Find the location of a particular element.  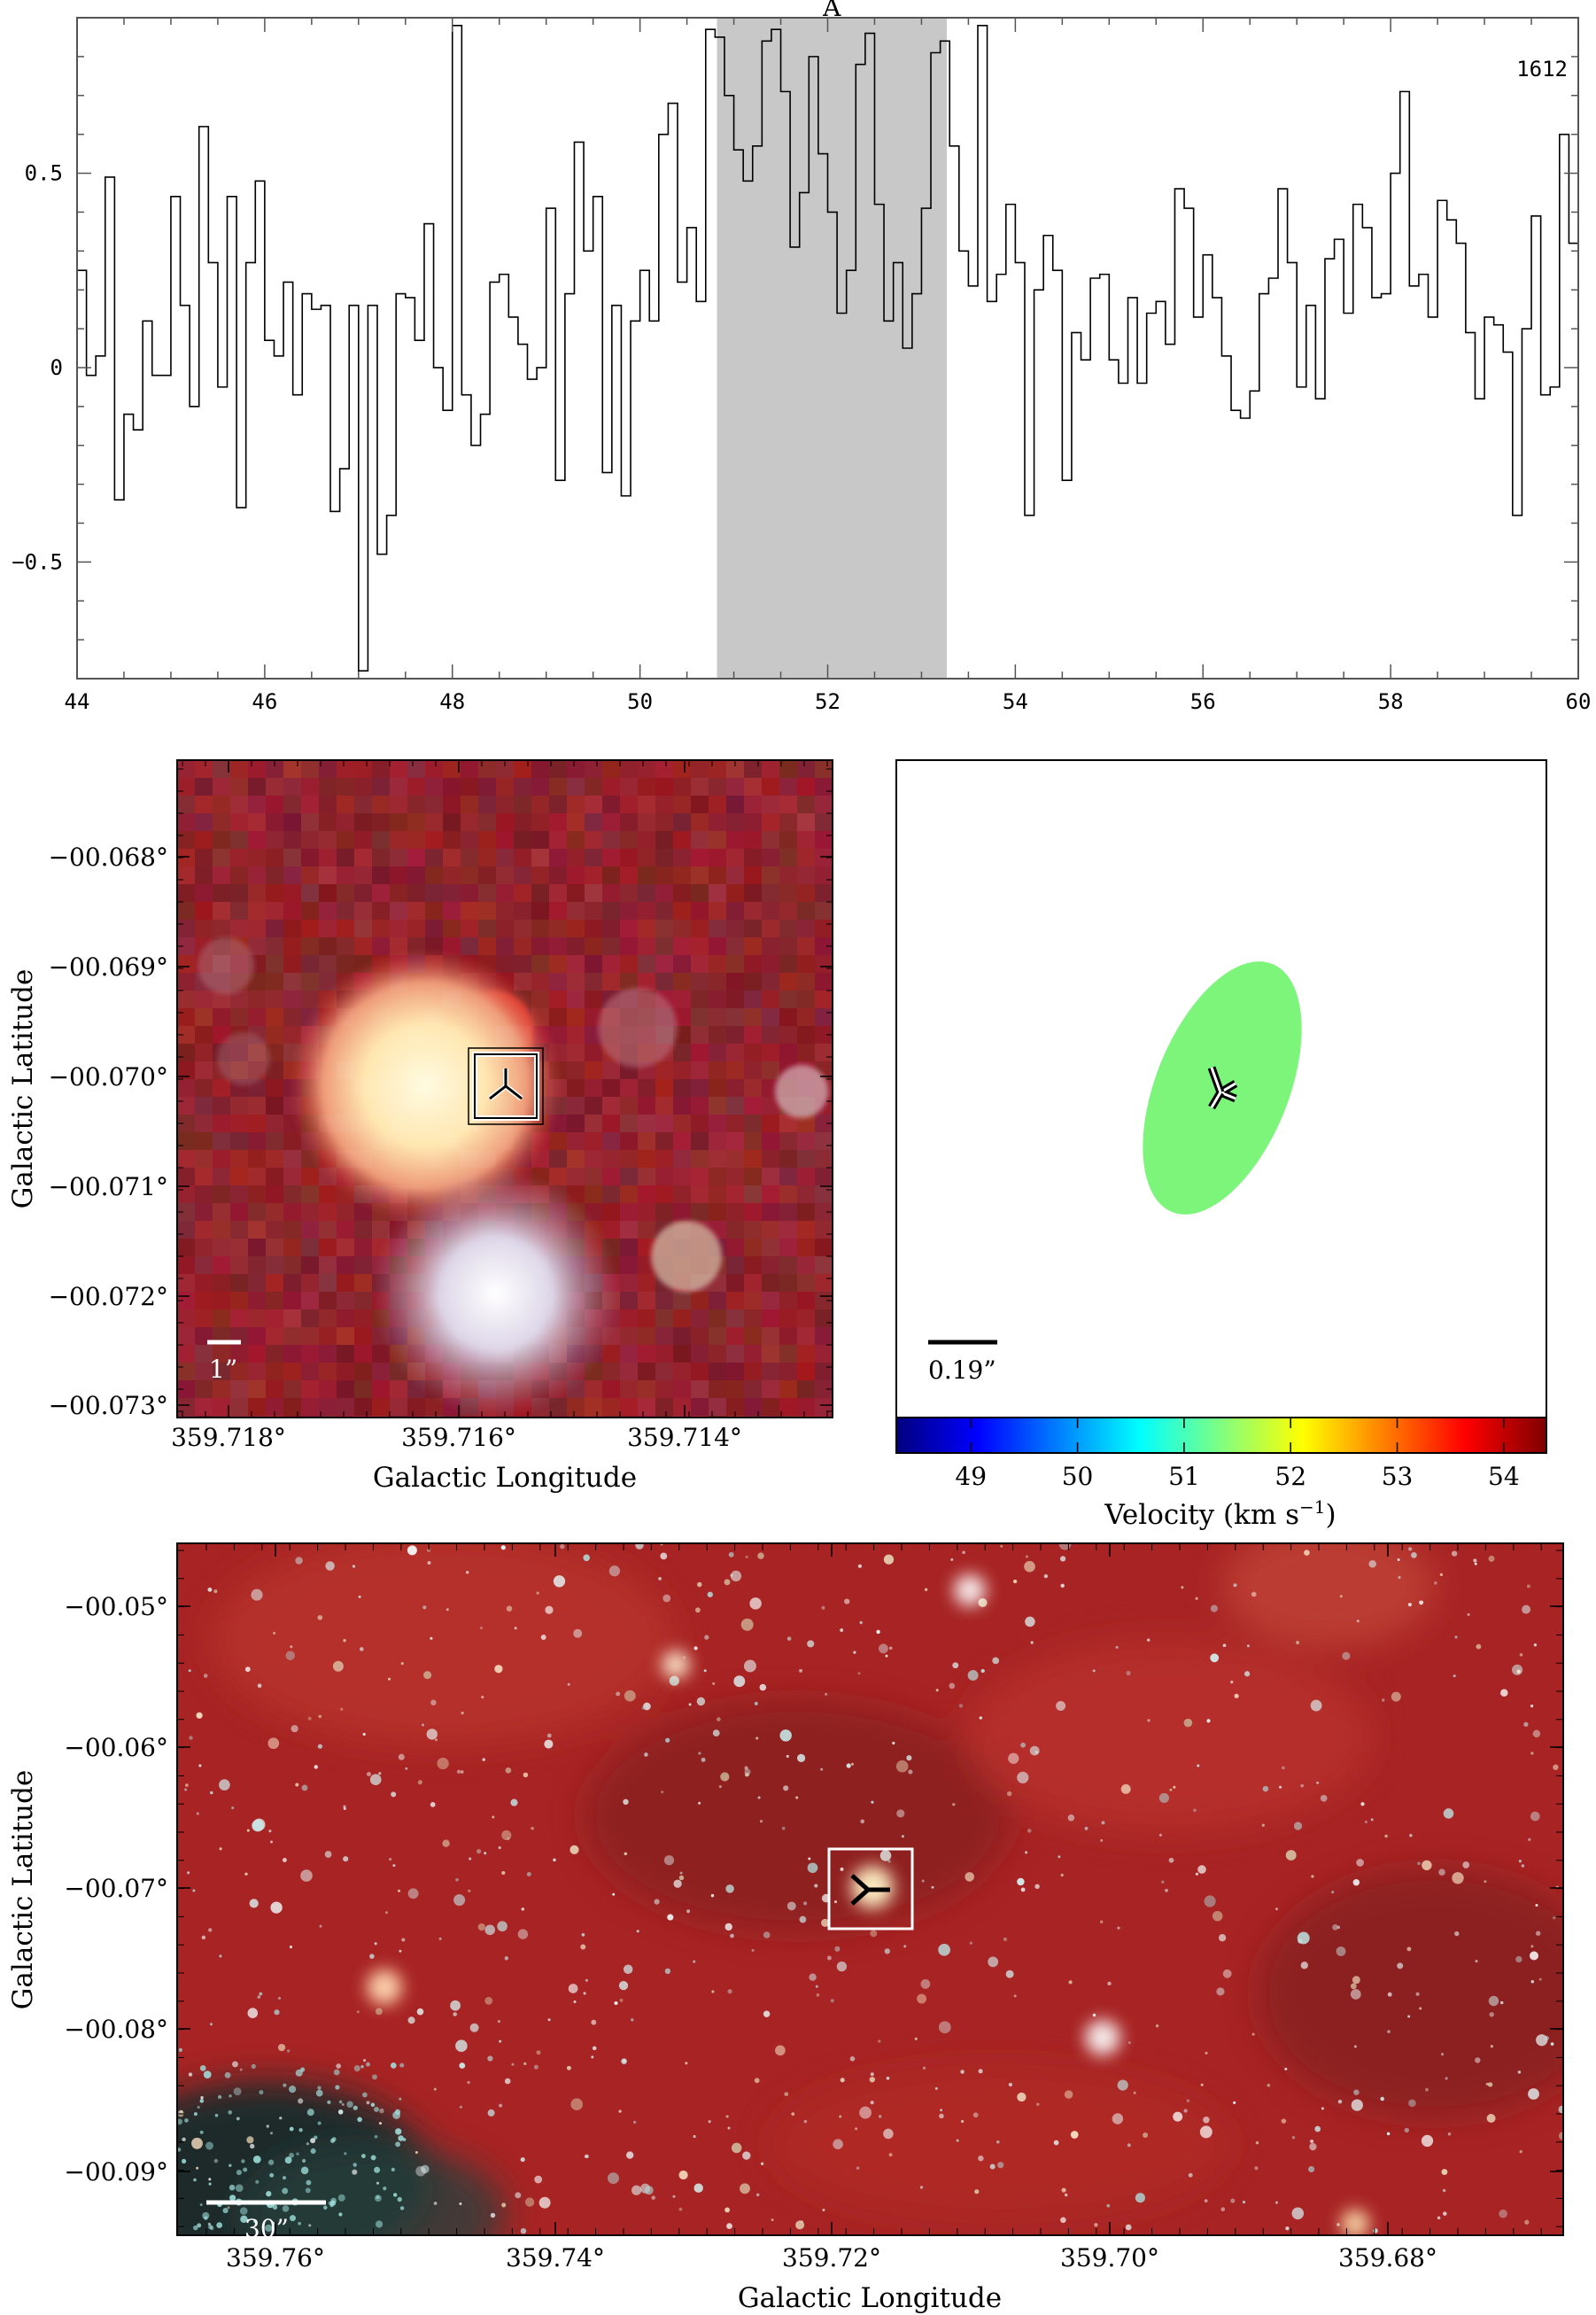

spectrum-xtick-label: 60 is located at coordinates (1579, 701).